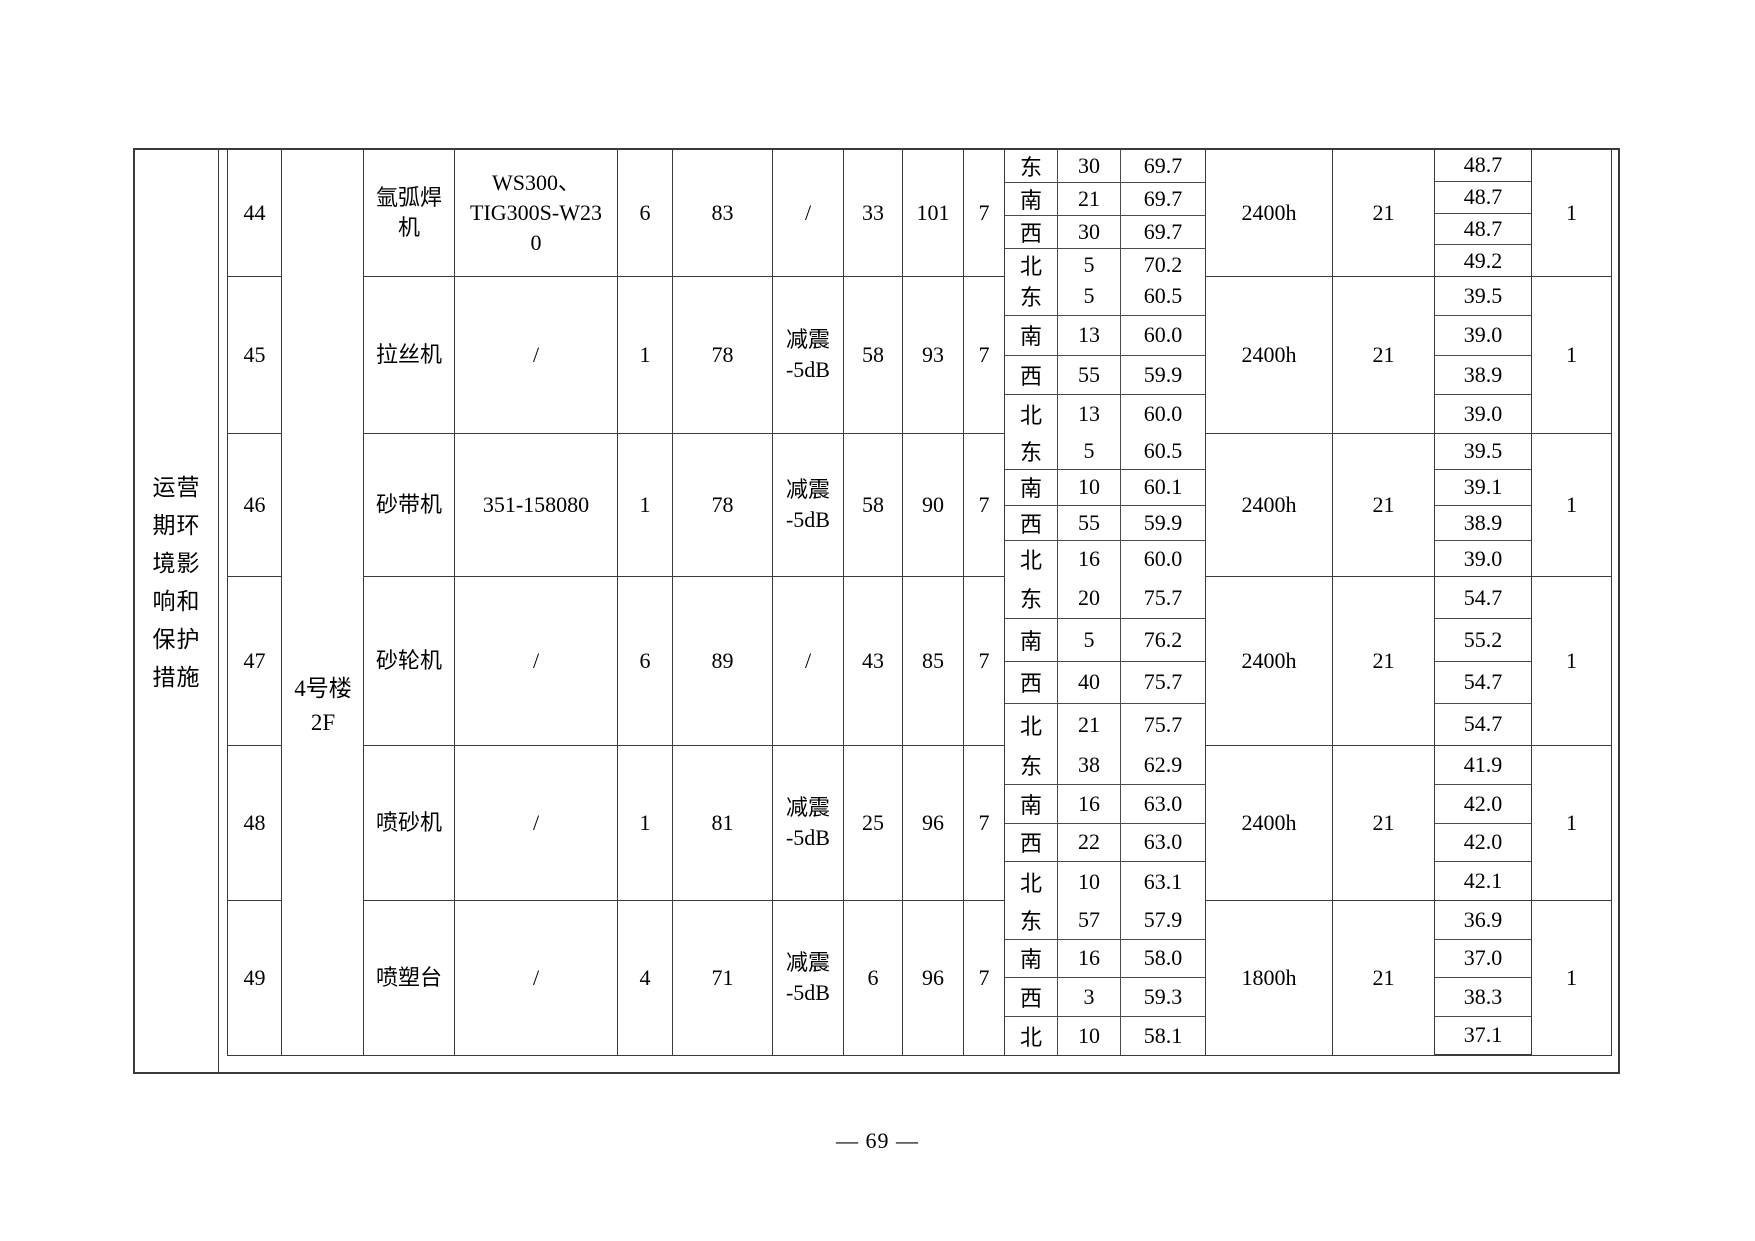  What do you see at coordinates (1105, 724) in the screenshot?
I see `direction-subrow: 北 21 75.7` at bounding box center [1105, 724].